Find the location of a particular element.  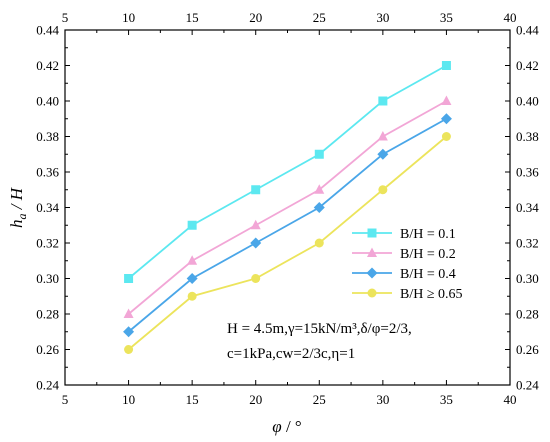

x-tick-label-top: 35 is located at coordinates (446, 17).